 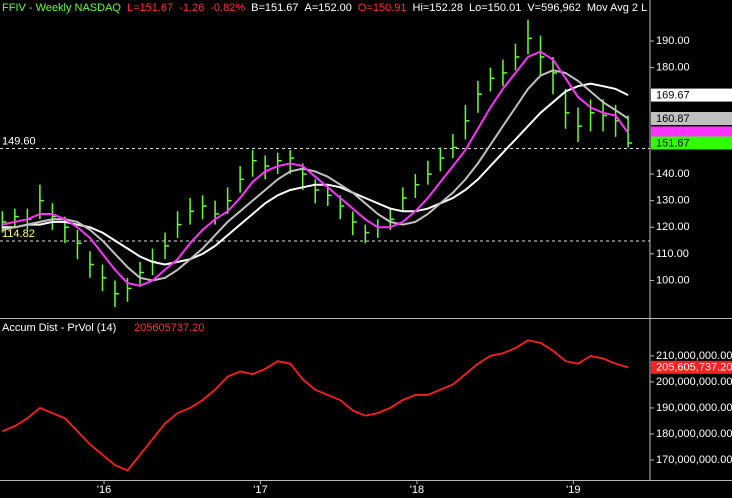 I want to click on y-tick-label: 190,000,000.00, so click(x=694, y=408).